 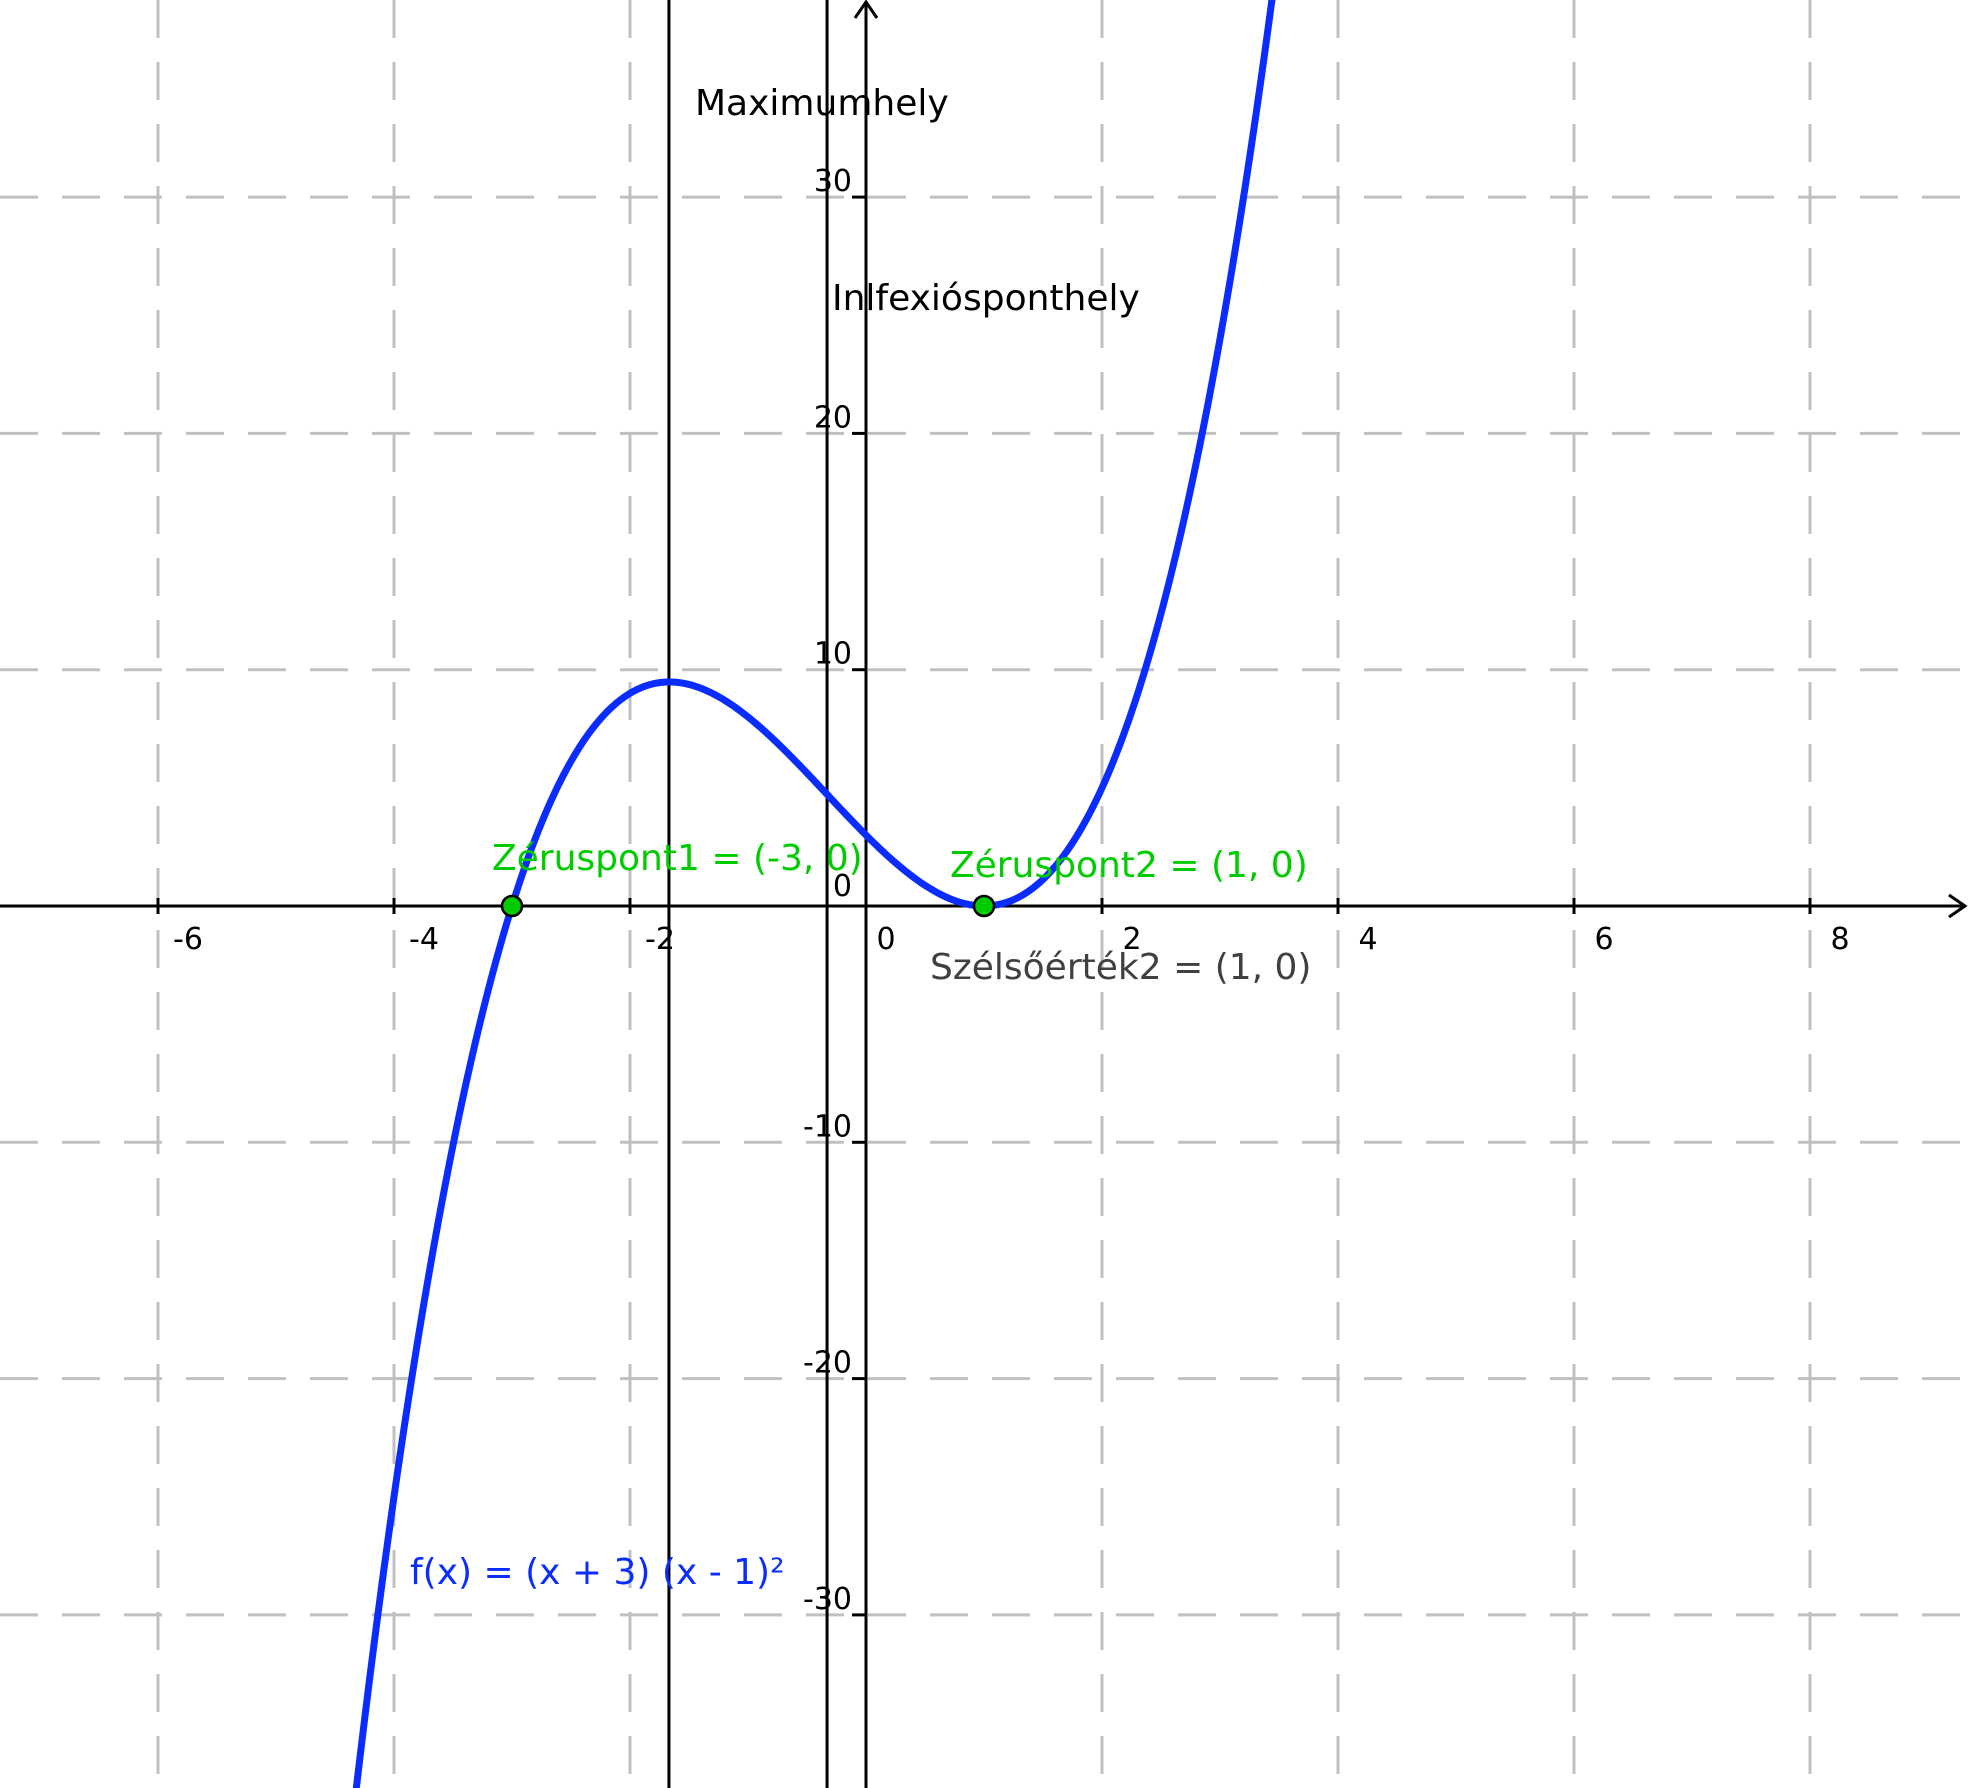 What do you see at coordinates (1120, 967) in the screenshot?
I see `extremum-label: Szélsőérték2 = (1, 0)` at bounding box center [1120, 967].